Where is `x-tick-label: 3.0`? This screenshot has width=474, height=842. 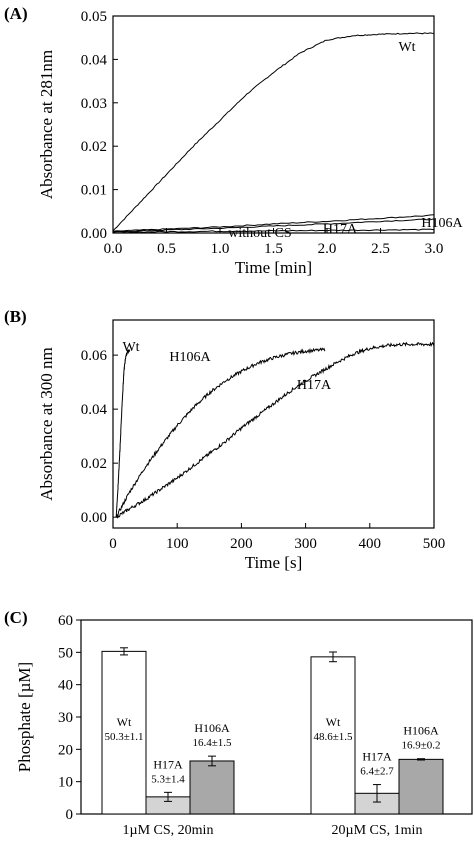 x-tick-label: 3.0 is located at coordinates (434, 249).